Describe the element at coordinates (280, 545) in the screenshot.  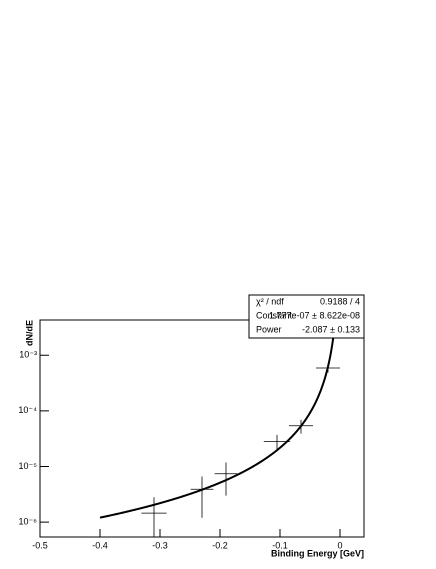
I see `x-tick-label: -0.1` at that location.